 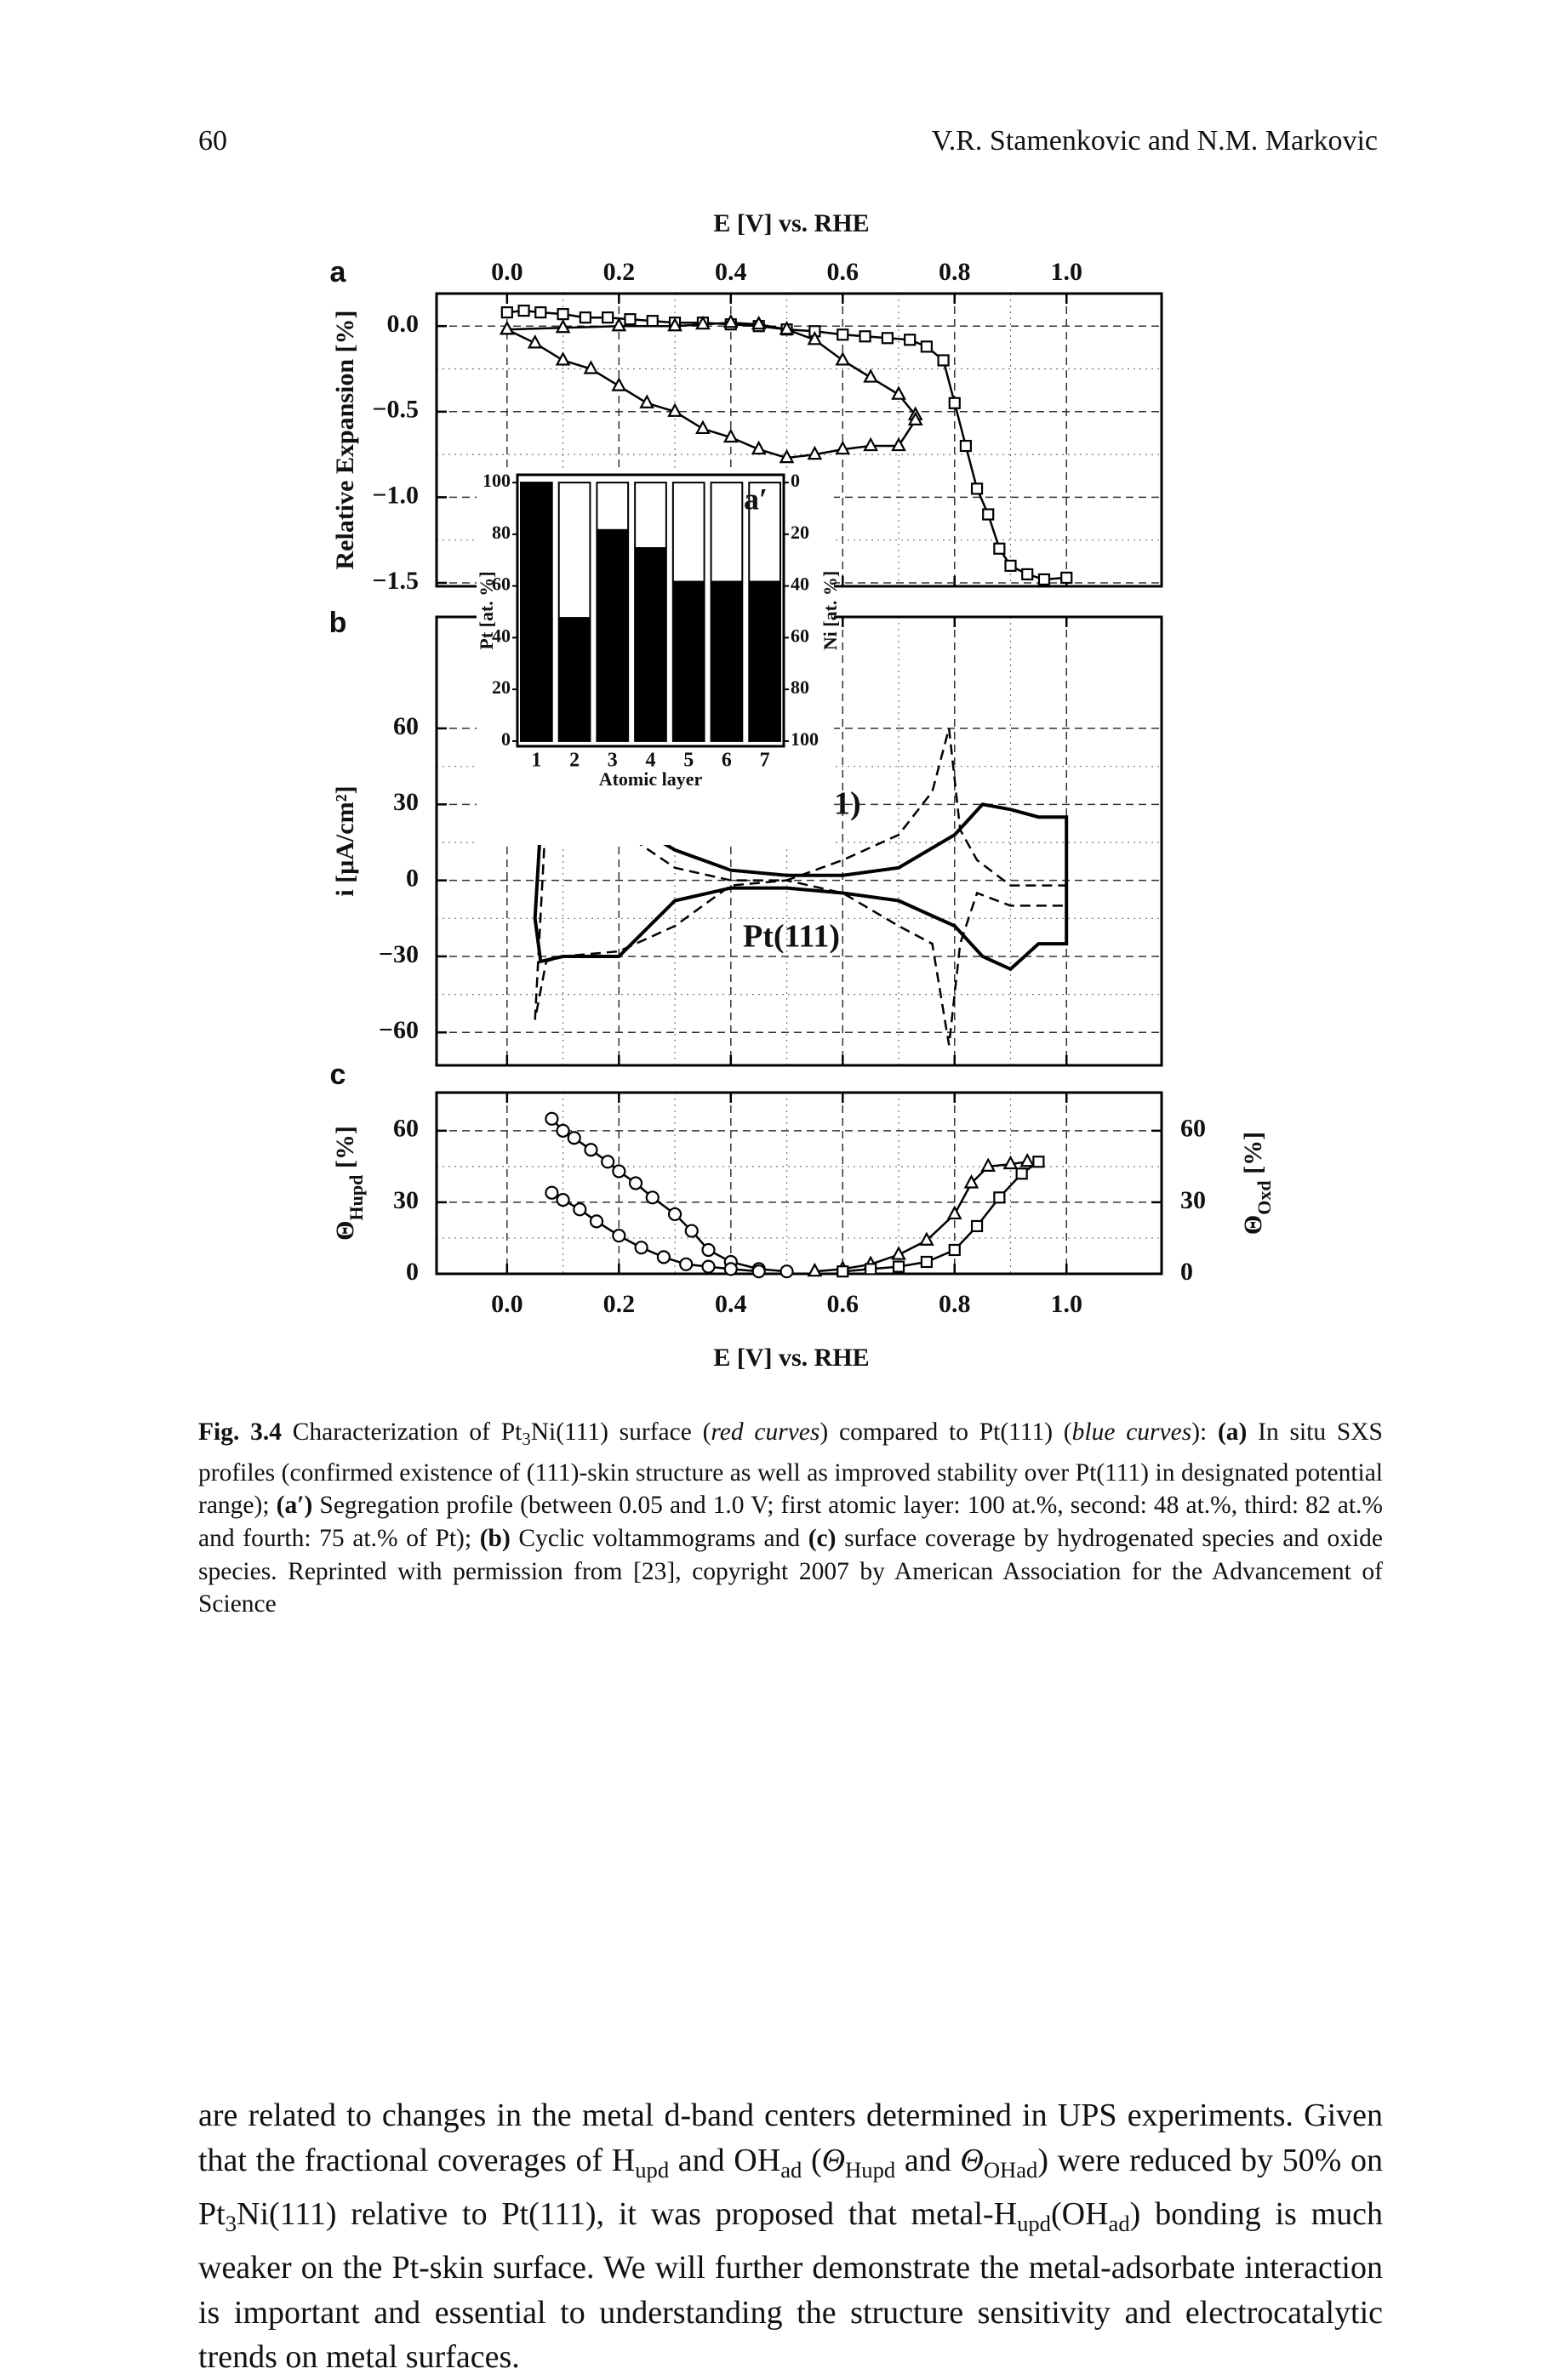 I want to click on y-axis-title-text: i [μA/cm²], so click(x=345, y=840).